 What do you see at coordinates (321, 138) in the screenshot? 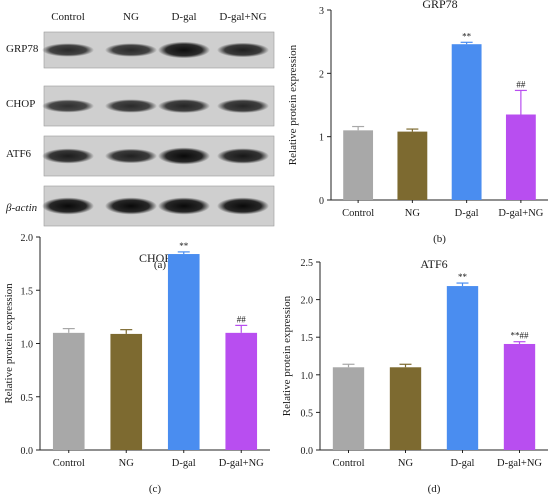
I see `y-tick-label: 1` at bounding box center [321, 138].